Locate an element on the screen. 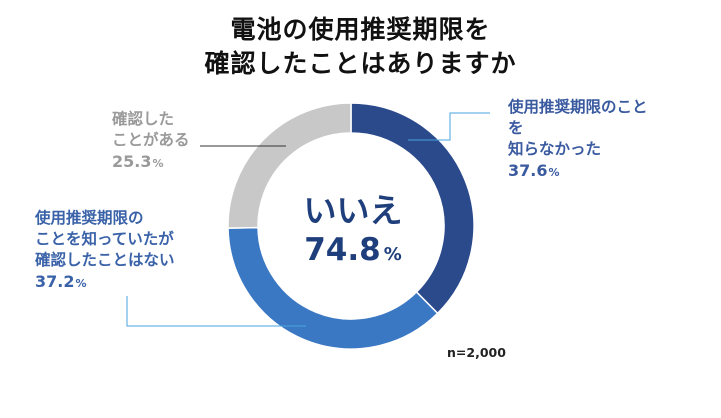 The height and width of the screenshot is (418, 721). chart-title-line-1: 電池の使用推奨期限を is located at coordinates (360, 29).